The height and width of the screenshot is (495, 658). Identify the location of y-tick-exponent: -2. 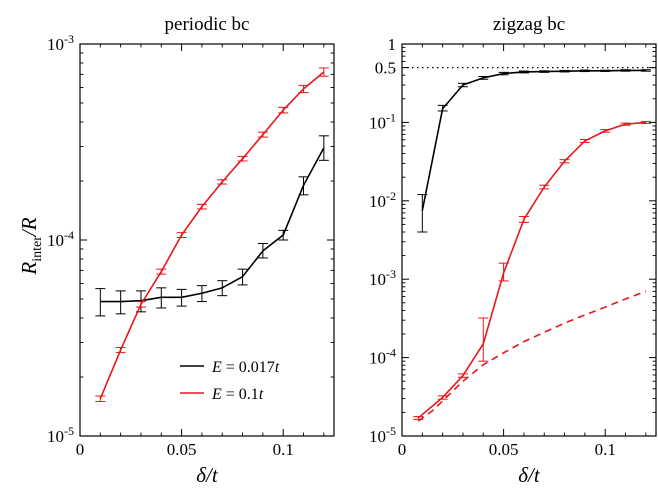
(391, 196).